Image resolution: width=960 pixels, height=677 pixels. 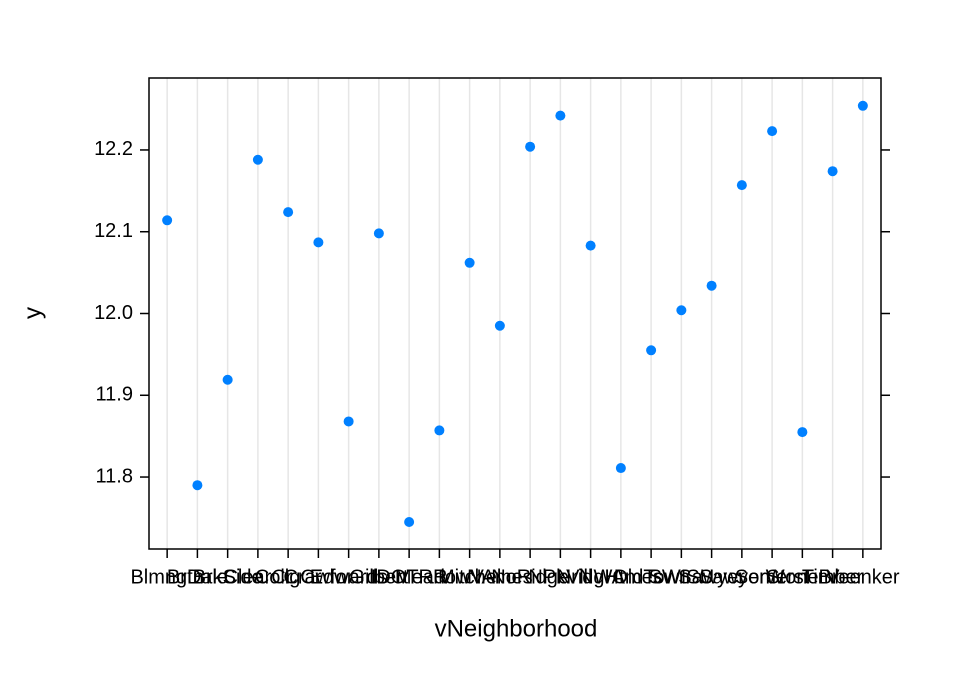 I want to click on y-tick-label: 12.0, so click(x=113, y=313).